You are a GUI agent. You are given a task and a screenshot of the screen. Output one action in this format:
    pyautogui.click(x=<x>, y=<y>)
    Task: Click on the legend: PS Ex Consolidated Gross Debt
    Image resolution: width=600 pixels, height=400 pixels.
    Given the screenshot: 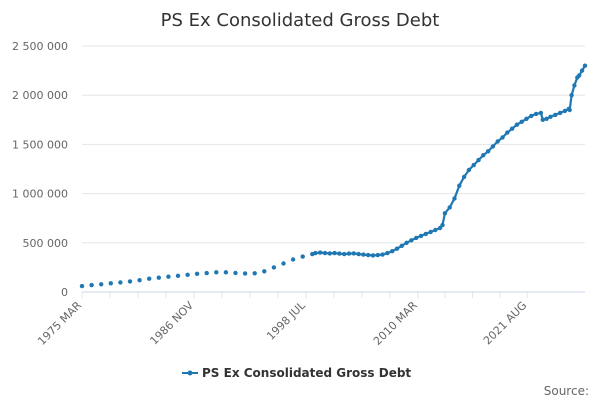 What is the action you would take?
    pyautogui.click(x=296, y=373)
    